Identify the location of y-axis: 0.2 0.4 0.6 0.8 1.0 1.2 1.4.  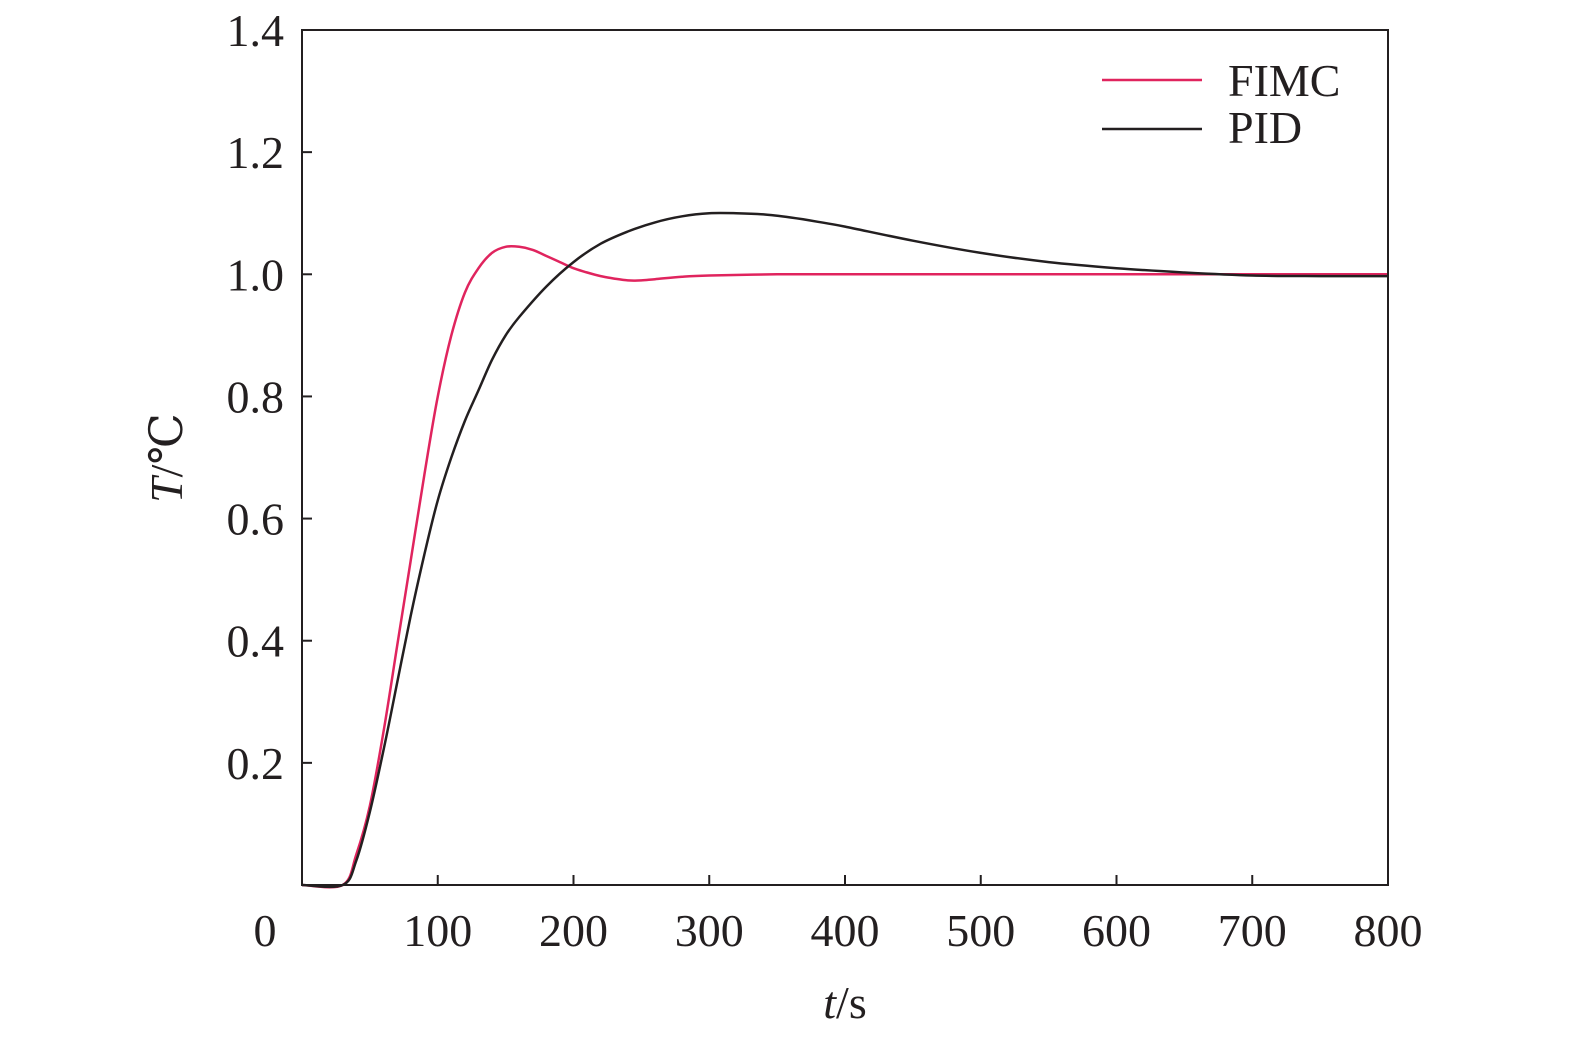
(269, 397).